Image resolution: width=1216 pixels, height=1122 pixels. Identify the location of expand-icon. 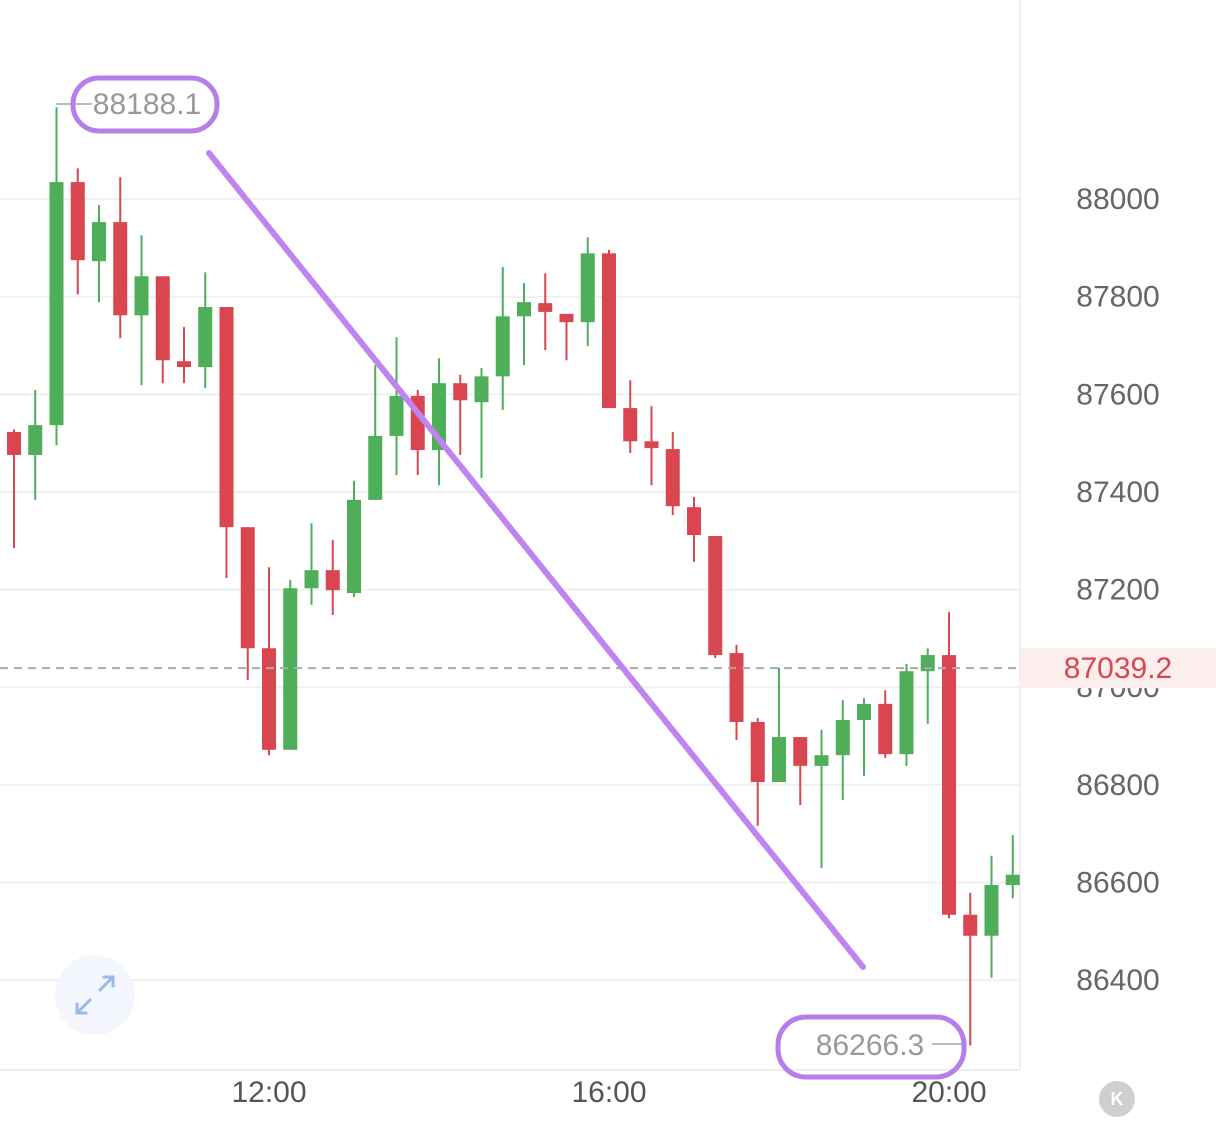
(95, 995).